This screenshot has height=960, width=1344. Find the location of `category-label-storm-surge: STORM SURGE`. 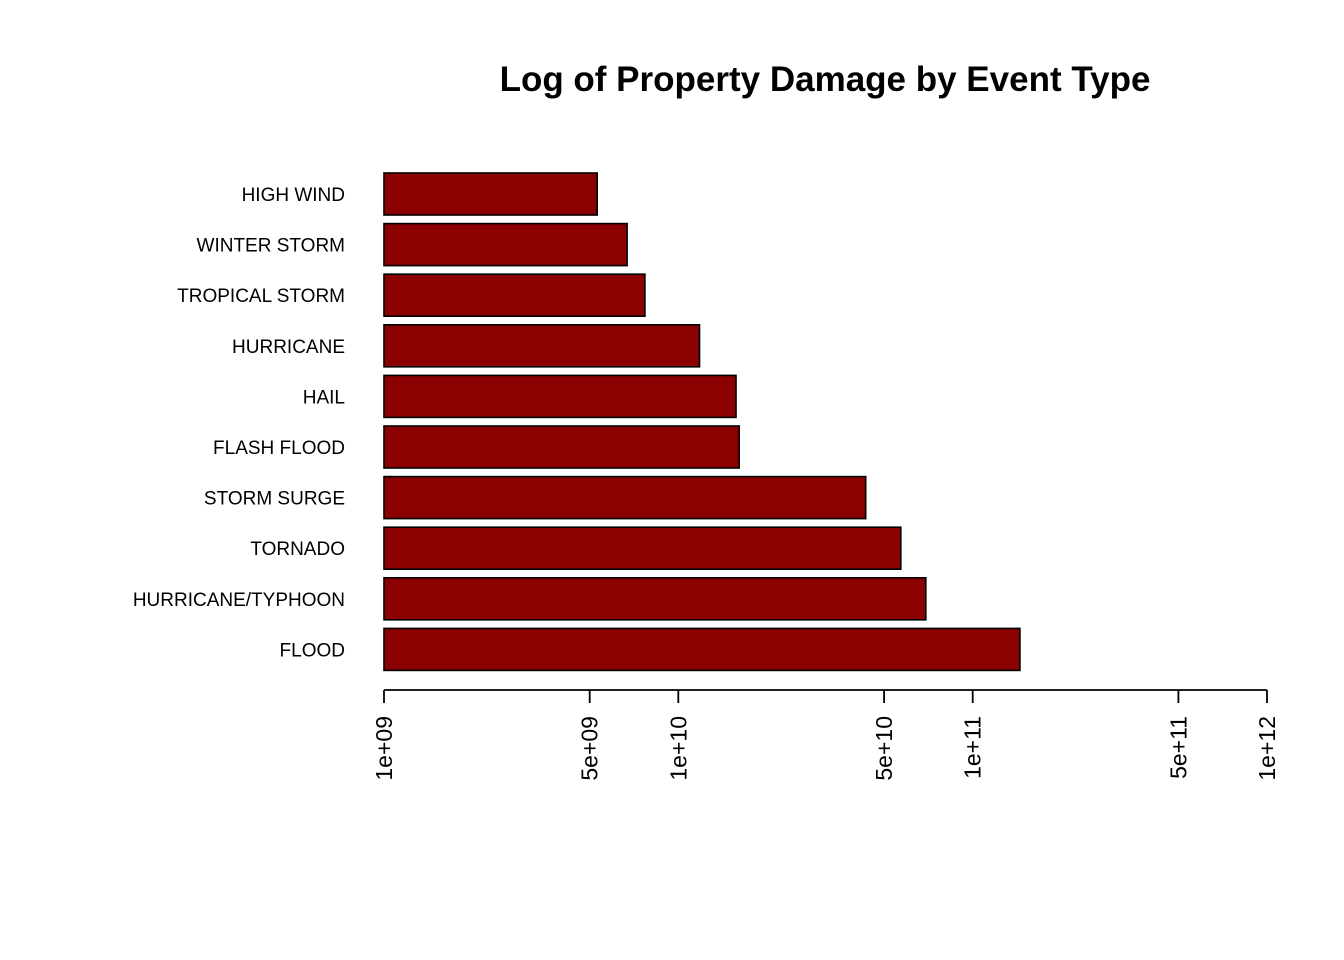

category-label-storm-surge: STORM SURGE is located at coordinates (274, 499).